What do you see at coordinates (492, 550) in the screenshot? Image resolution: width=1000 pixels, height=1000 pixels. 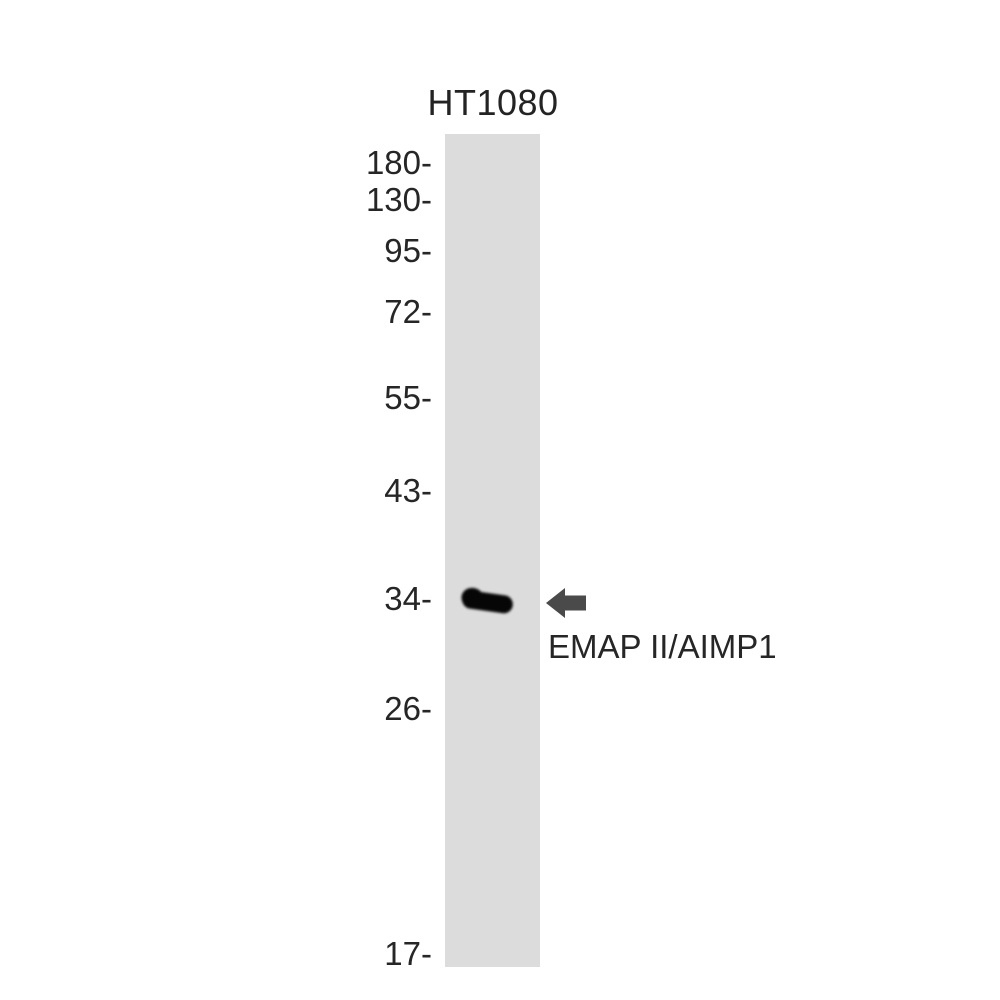 I see `blot-lane` at bounding box center [492, 550].